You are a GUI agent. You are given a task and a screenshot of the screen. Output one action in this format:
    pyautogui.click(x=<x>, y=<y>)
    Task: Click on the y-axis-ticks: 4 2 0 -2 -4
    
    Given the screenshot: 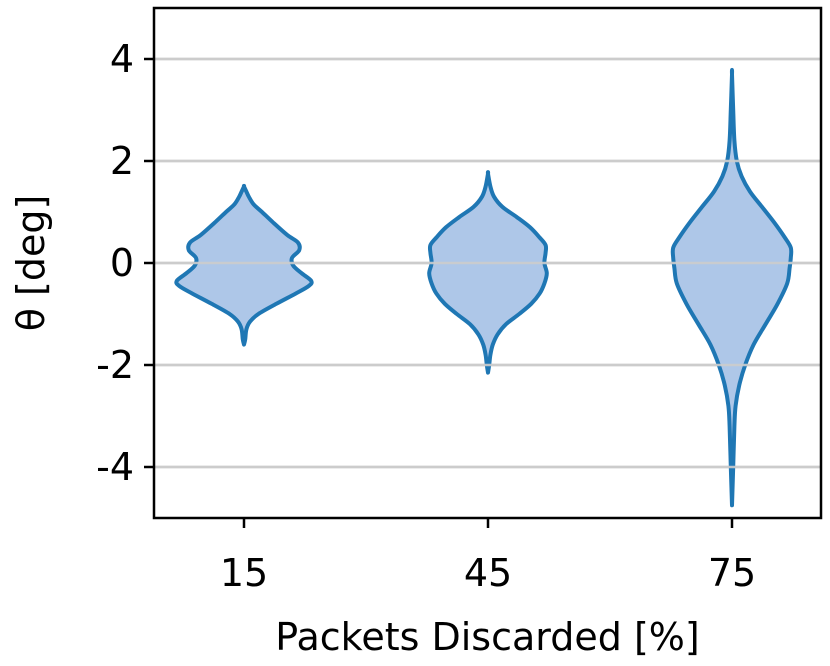 What is the action you would take?
    pyautogui.click(x=125, y=263)
    